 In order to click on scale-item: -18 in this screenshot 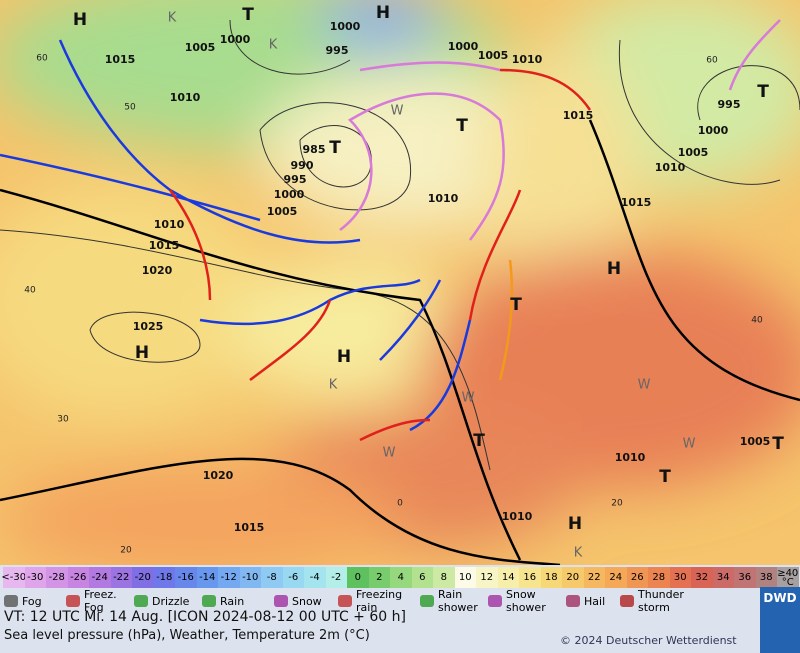, I will do `click(164, 577)`.